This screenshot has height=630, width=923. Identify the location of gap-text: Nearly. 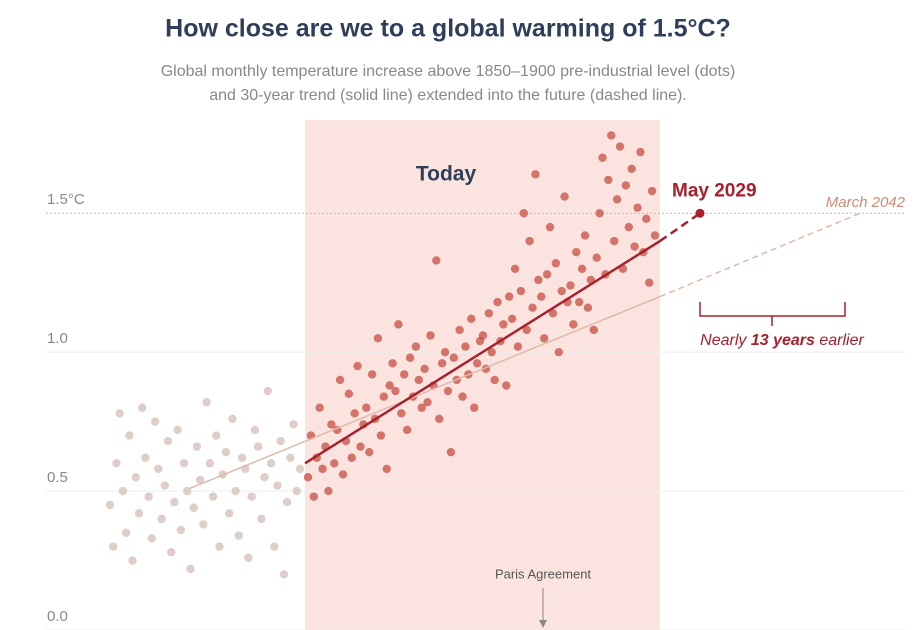
(723, 340).